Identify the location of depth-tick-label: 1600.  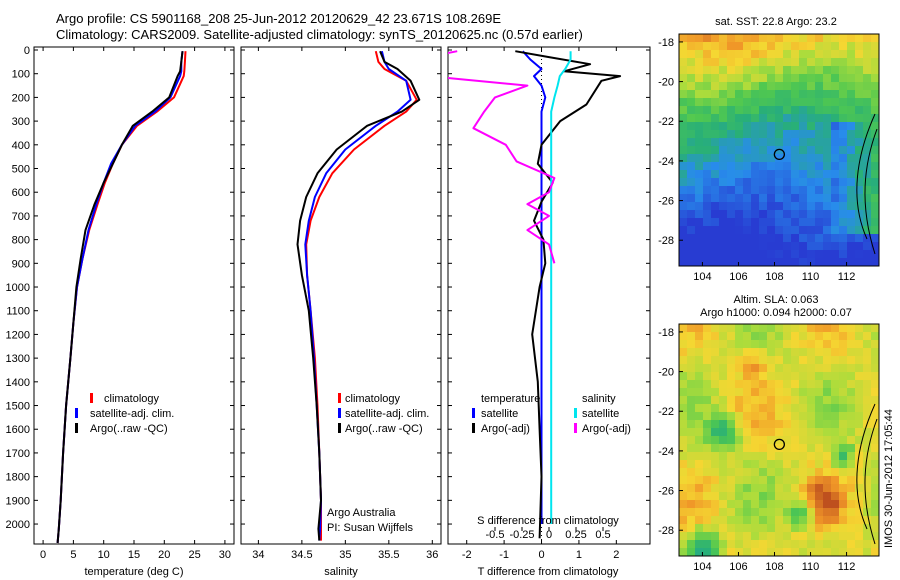
(18, 430).